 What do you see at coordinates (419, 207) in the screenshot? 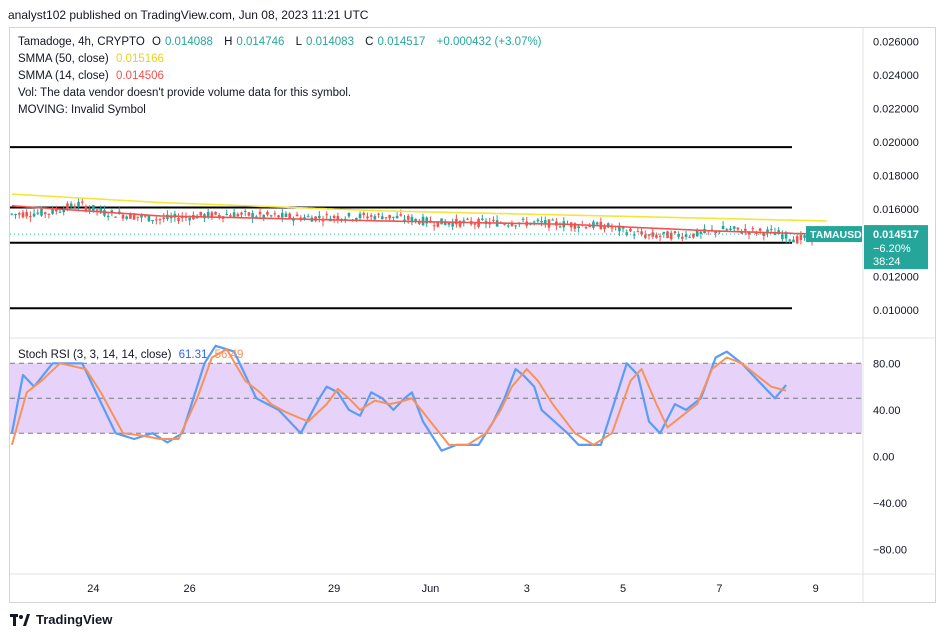
I see `sma50-line` at bounding box center [419, 207].